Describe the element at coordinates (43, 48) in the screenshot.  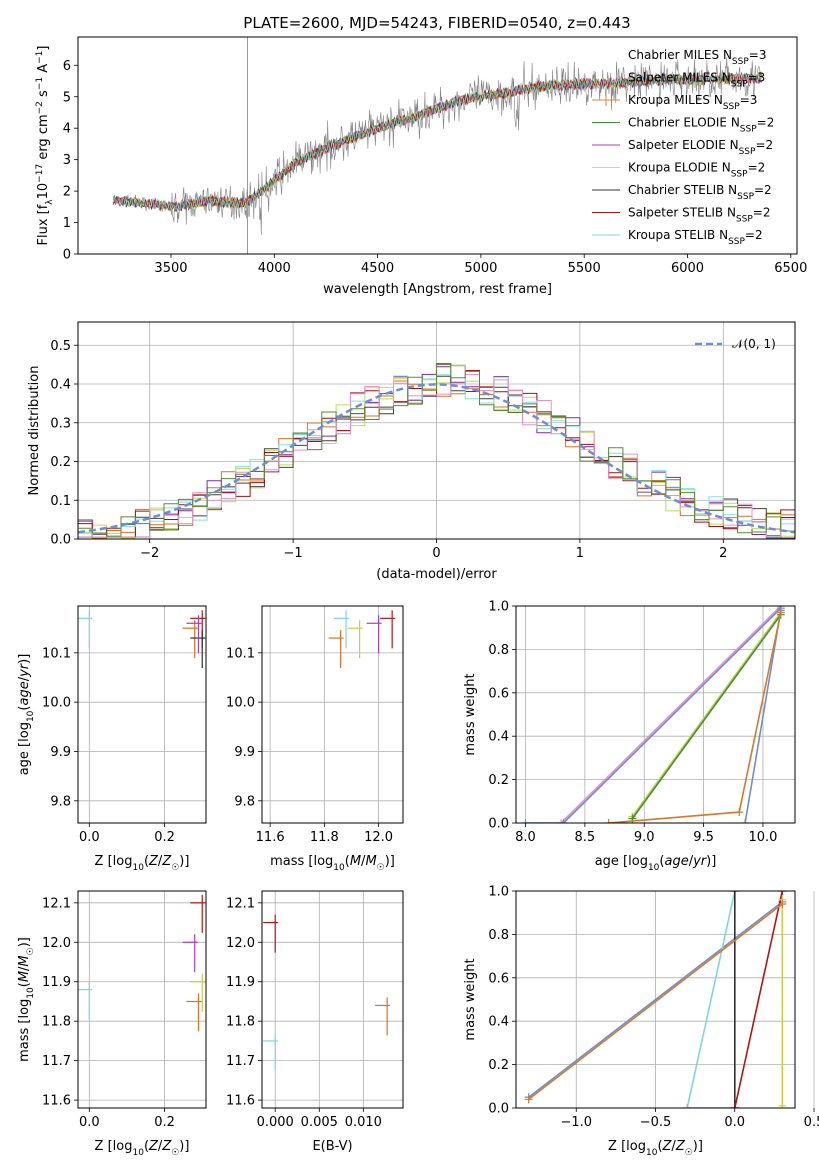
I see `y-axis-label-part: ]` at that location.